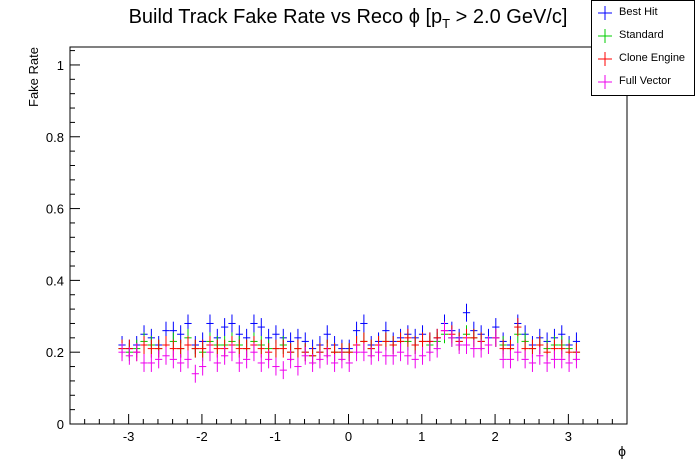 The image size is (696, 472). I want to click on x-tick-label: -2, so click(202, 436).